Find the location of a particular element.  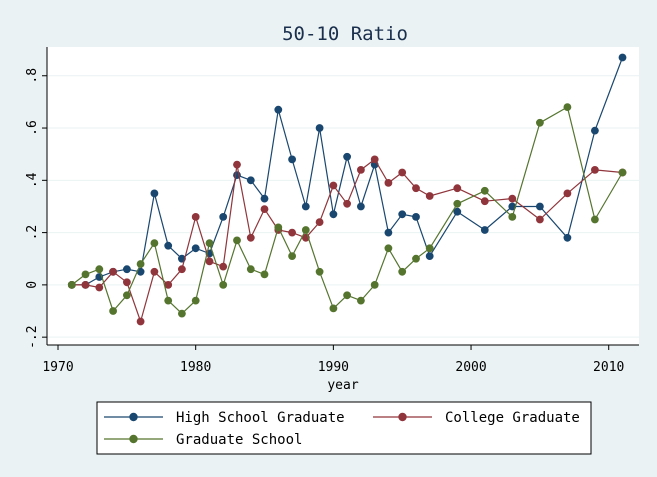

y-tick-label: .2 is located at coordinates (32, 233).